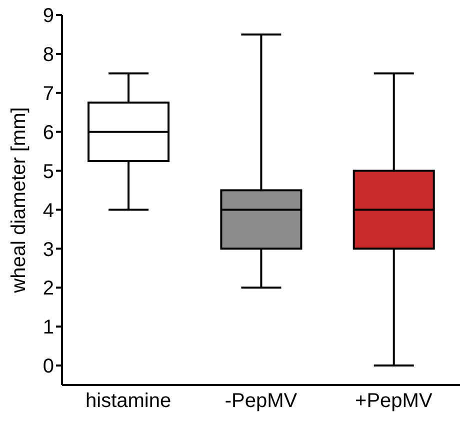  I want to click on y-tick-label: 6, so click(48, 133).